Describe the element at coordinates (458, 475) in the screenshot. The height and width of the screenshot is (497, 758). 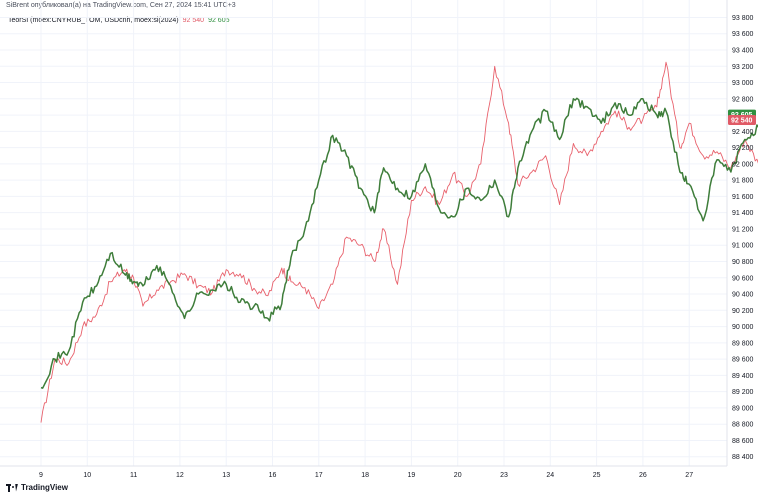
I see `x-tick-label: 20` at that location.